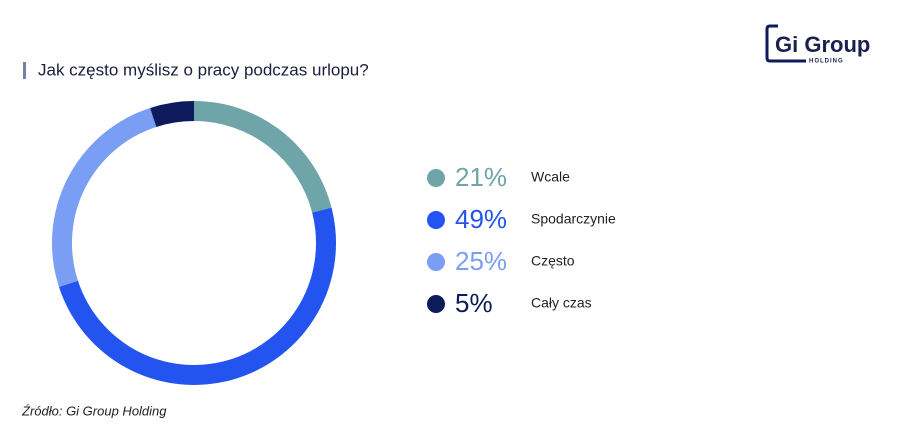 Image resolution: width=900 pixels, height=443 pixels. I want to click on value-label: 25%, so click(481, 261).